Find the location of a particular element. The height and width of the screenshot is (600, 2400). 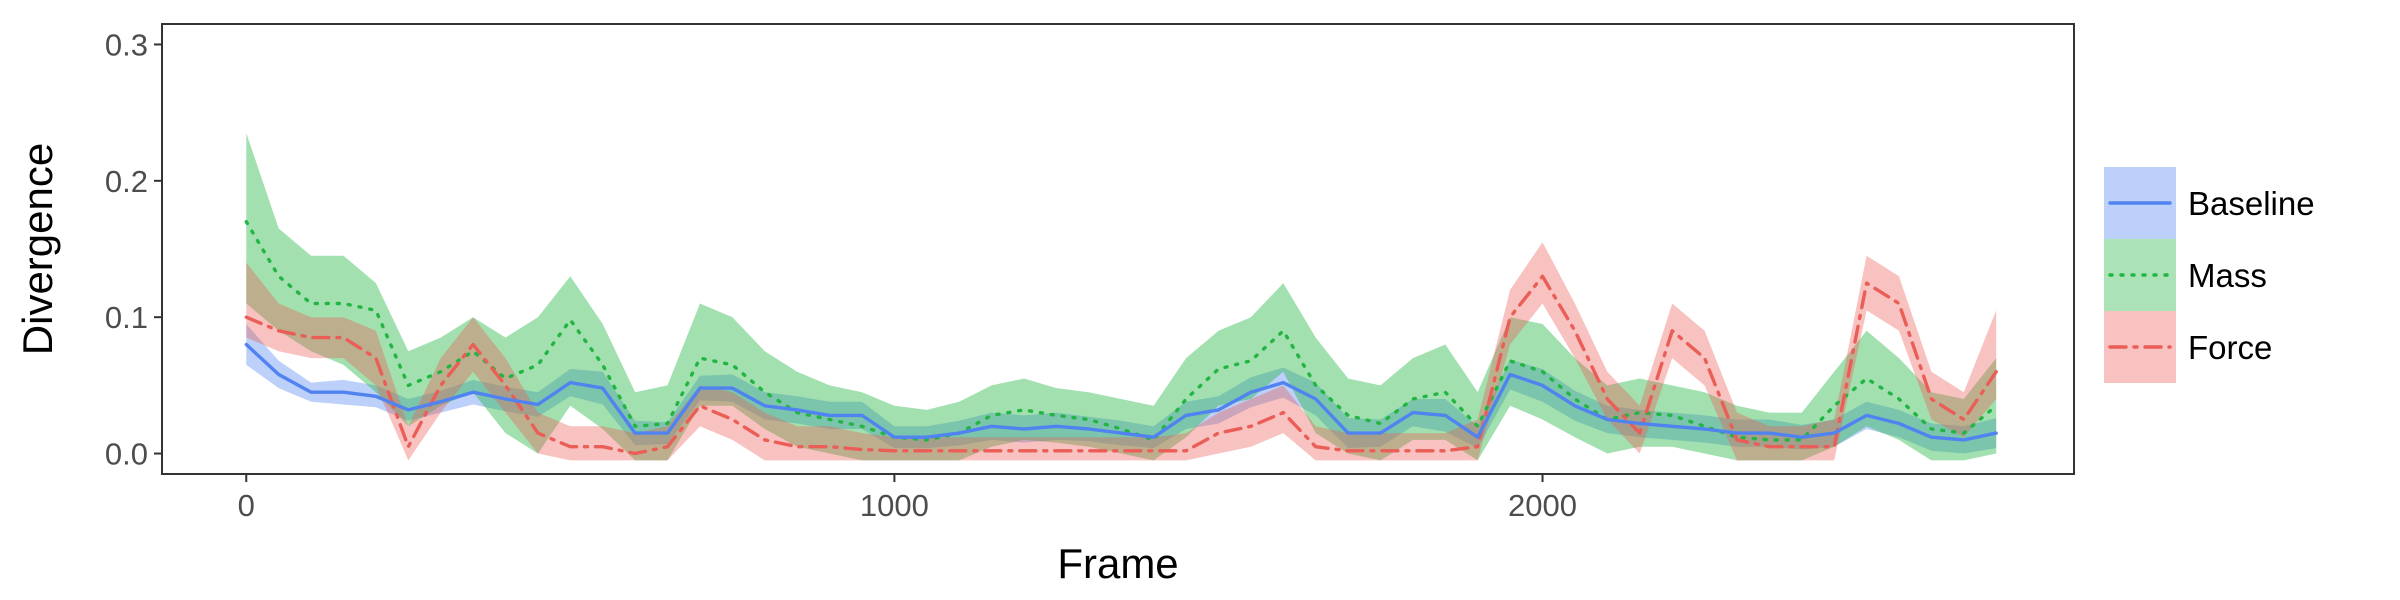

legend-item-baseline: Baseline is located at coordinates (2209, 203).